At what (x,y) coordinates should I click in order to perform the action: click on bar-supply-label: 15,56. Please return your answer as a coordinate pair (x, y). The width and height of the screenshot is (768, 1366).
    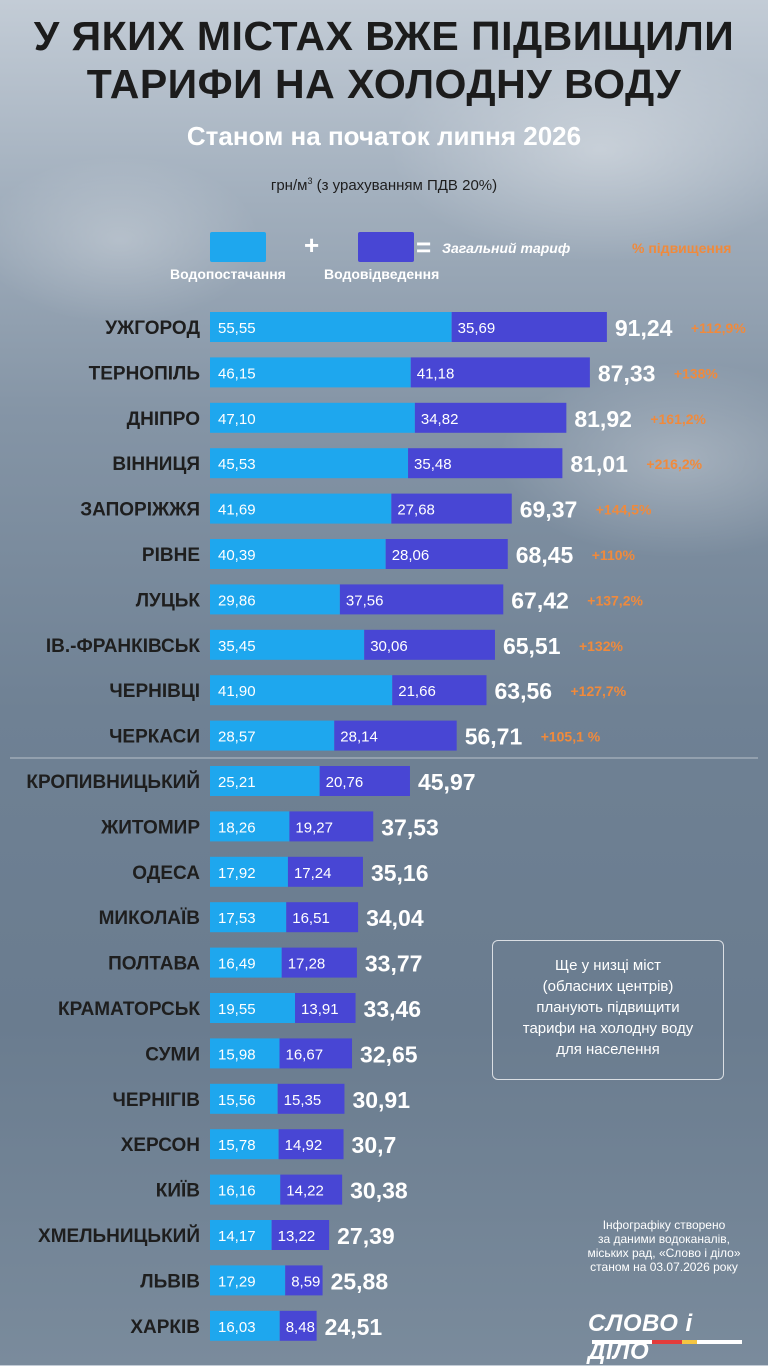
    Looking at the image, I should click on (237, 1100).